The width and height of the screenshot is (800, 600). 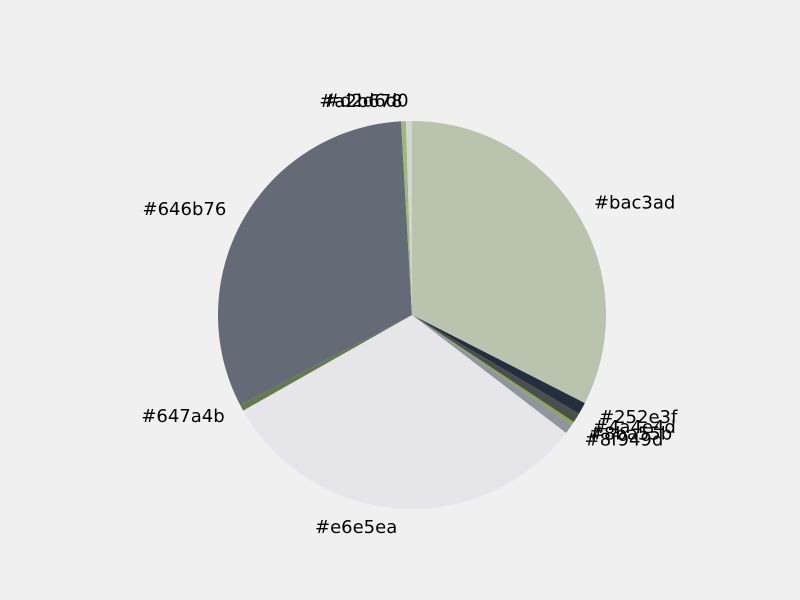 I want to click on pie-slice-label: #d2d6d0, so click(x=367, y=101).